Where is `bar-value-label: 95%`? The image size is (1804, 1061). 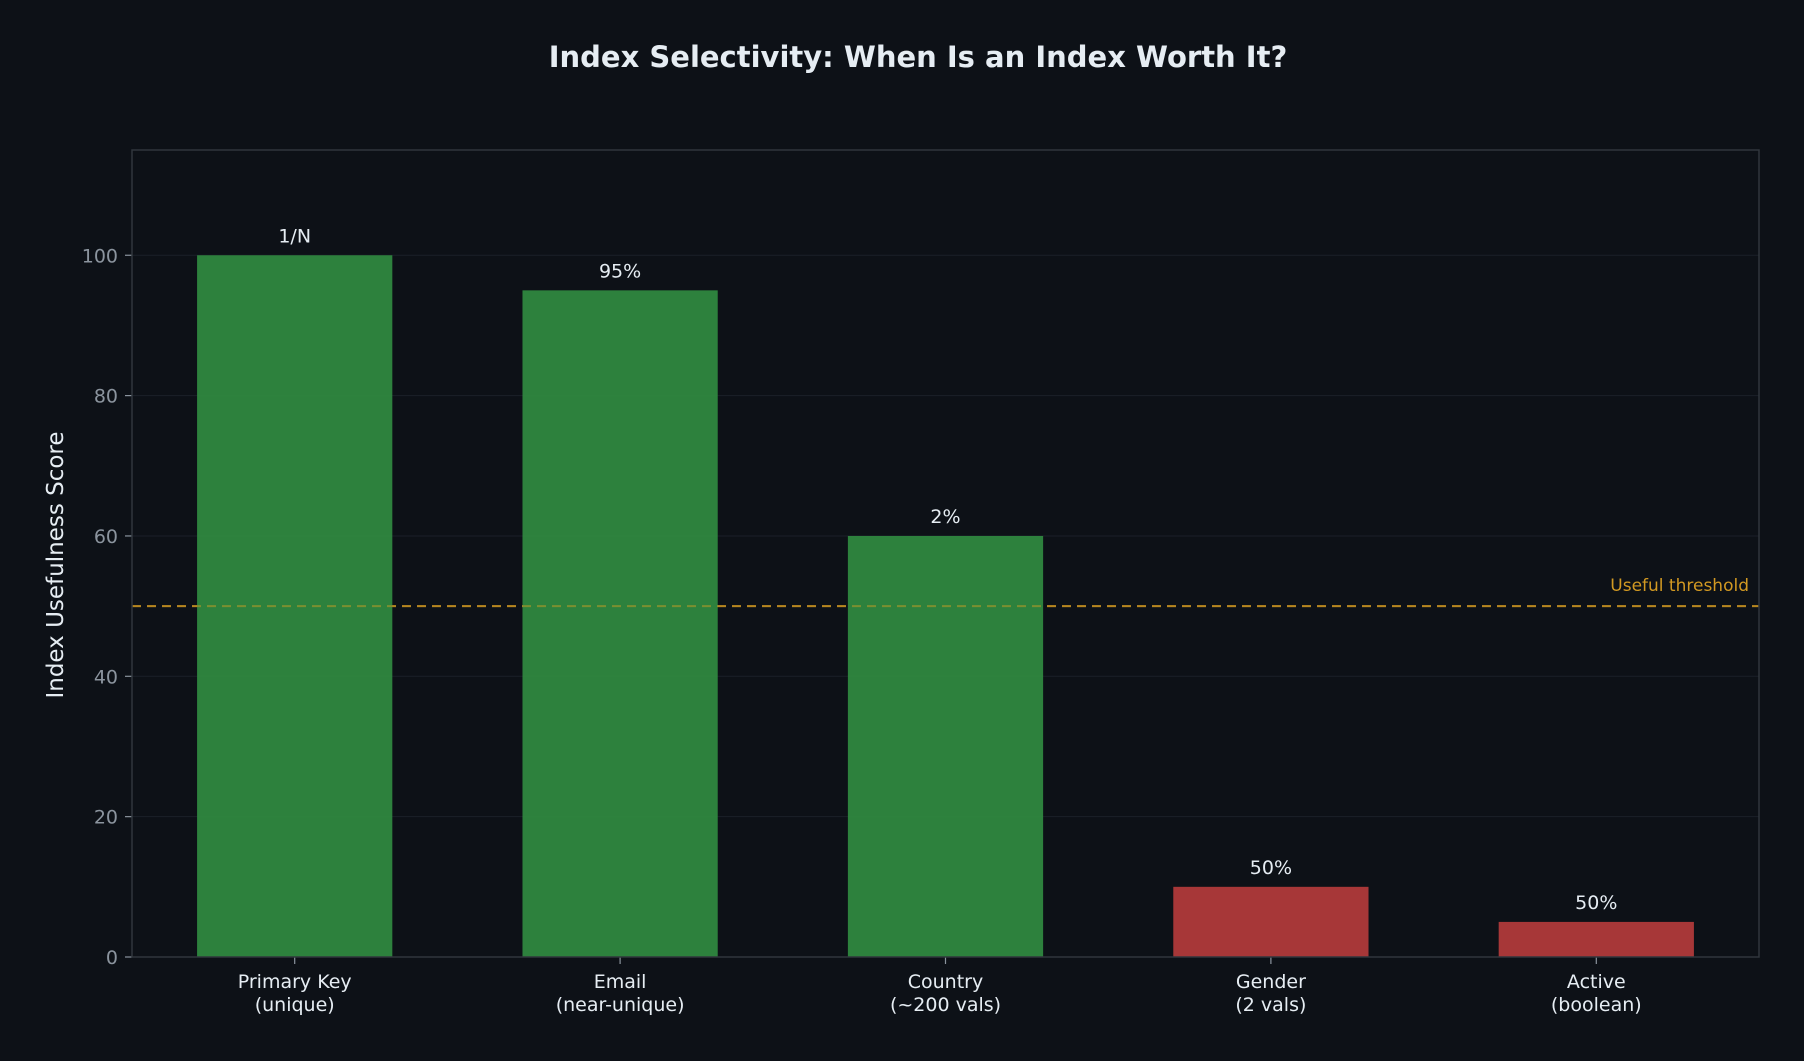
bar-value-label: 95% is located at coordinates (620, 271).